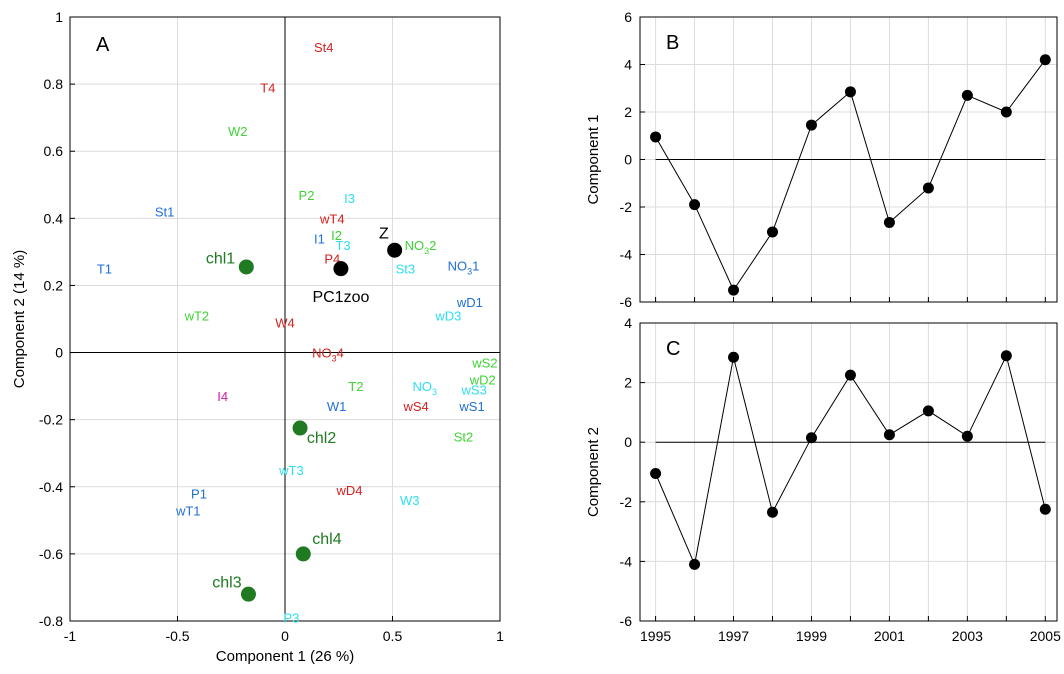  I want to click on panel-a-x-tick-label: 1, so click(500, 636).